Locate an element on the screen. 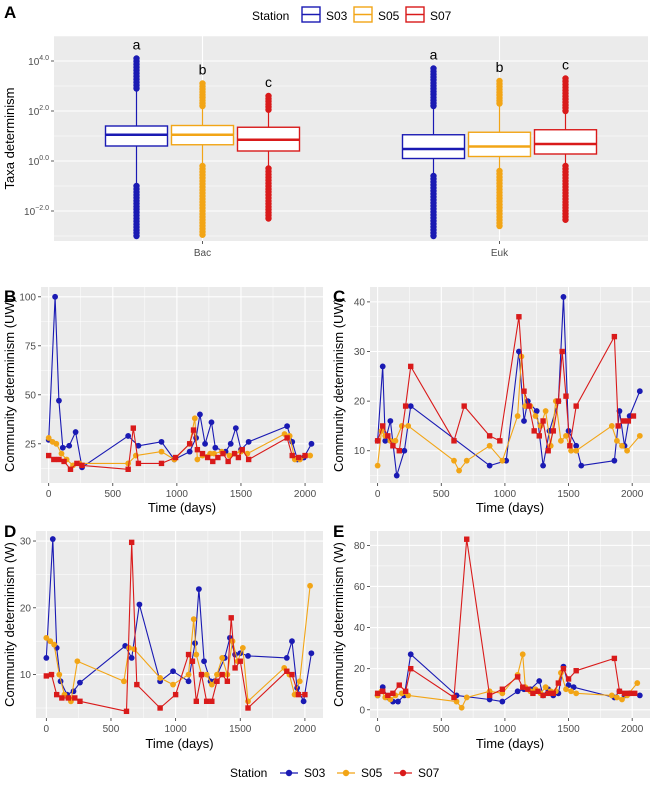 Image resolution: width=656 pixels, height=793 pixels. panel-e-y-tick-label: 80 is located at coordinates (360, 546).